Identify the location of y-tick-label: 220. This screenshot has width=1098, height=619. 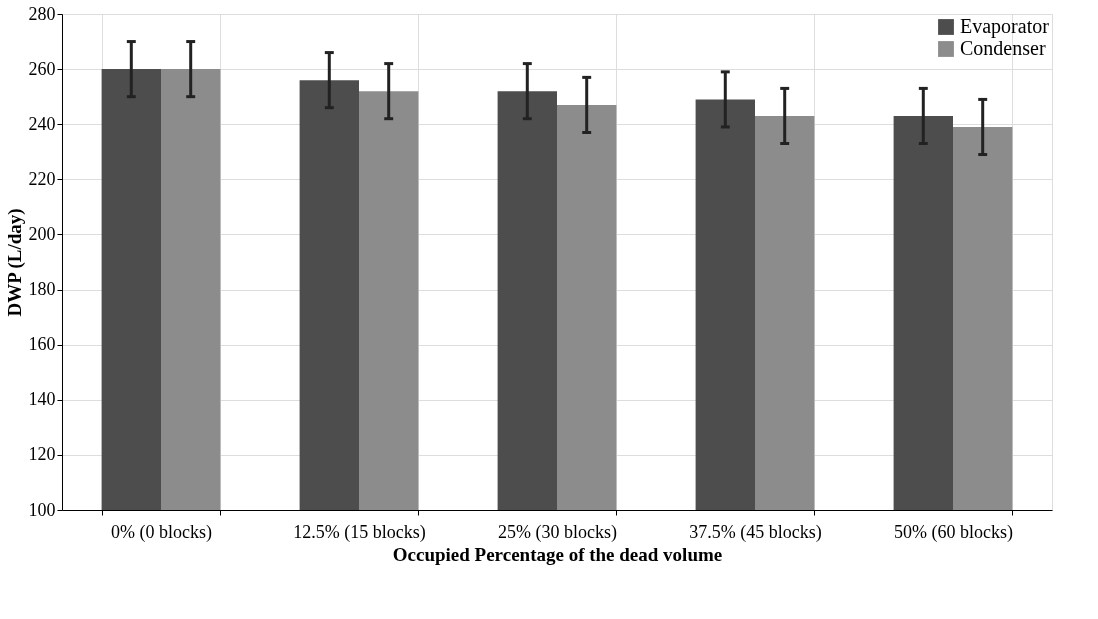
(42, 178).